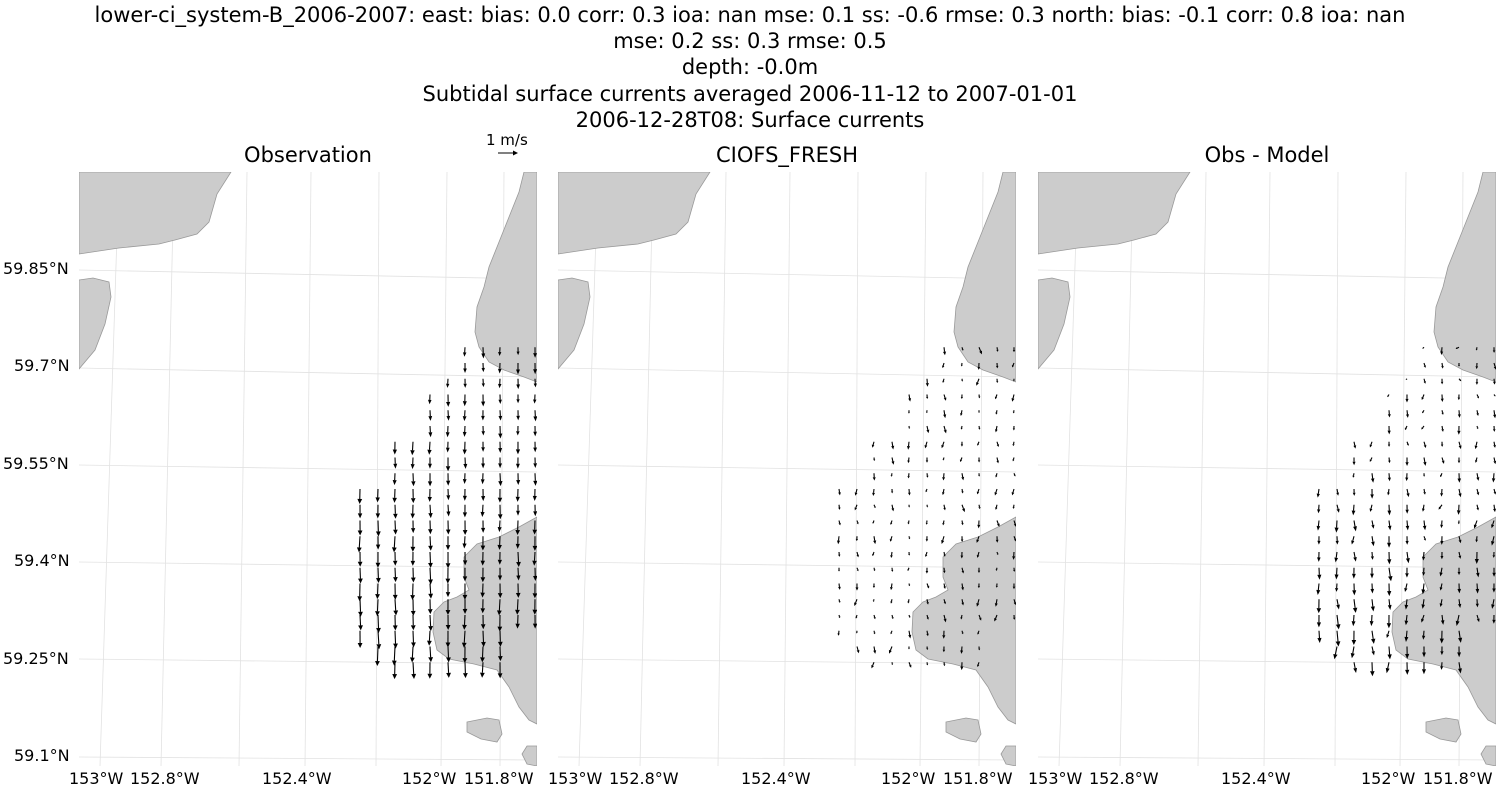 The height and width of the screenshot is (800, 1500). Describe the element at coordinates (1372, 649) in the screenshot. I see `current-arrow-5-26-shaft` at that location.